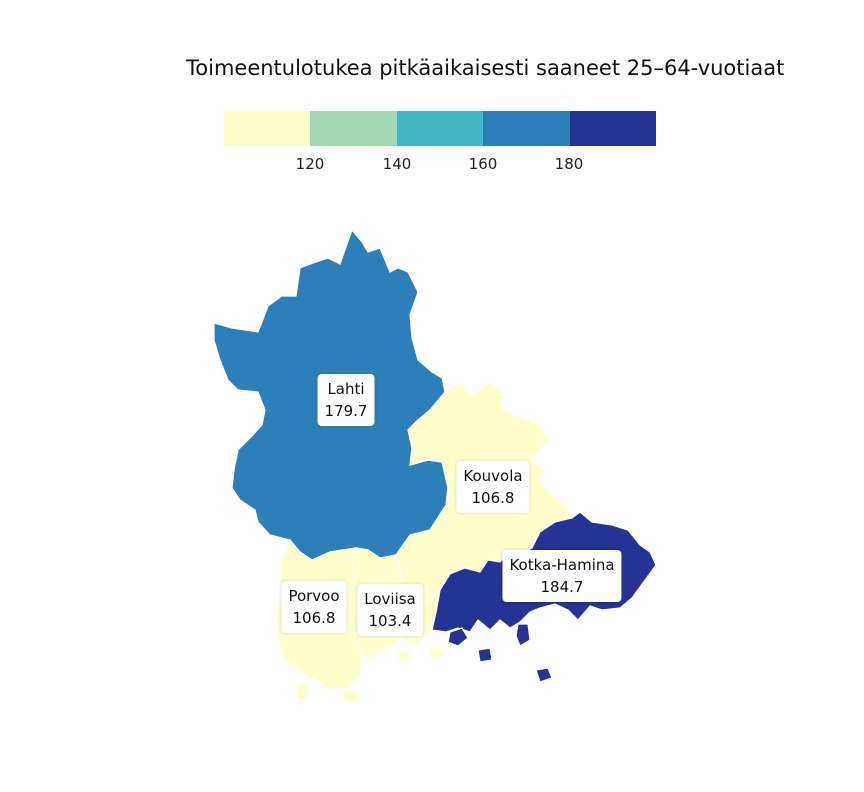 This screenshot has height=792, width=864. Describe the element at coordinates (390, 621) in the screenshot. I see `label-loviisa-value: 103.4` at that location.